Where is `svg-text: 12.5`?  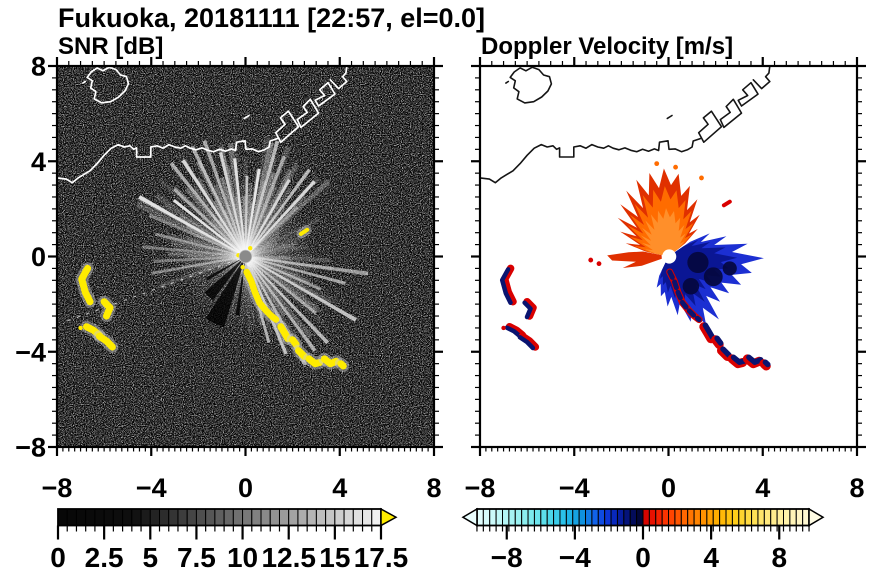 svg-text: 12.5 is located at coordinates (288, 556).